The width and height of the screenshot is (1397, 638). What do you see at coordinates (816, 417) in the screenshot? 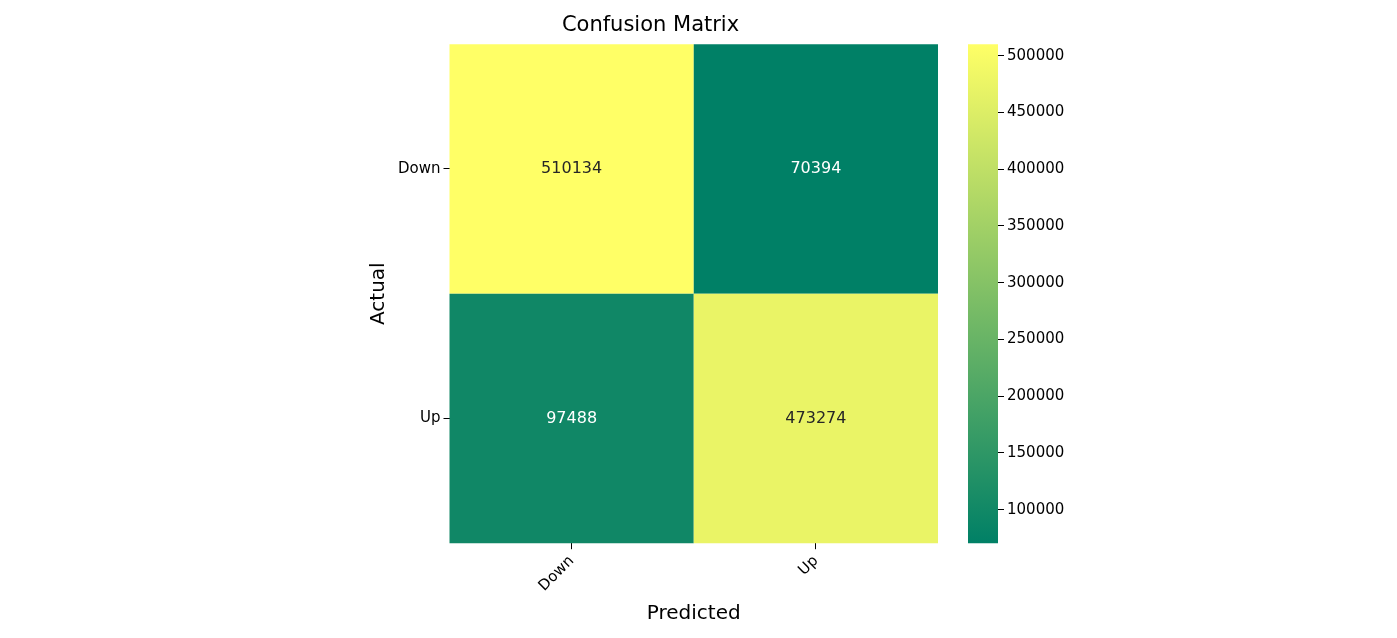
I see `data-label: 473274` at bounding box center [816, 417].